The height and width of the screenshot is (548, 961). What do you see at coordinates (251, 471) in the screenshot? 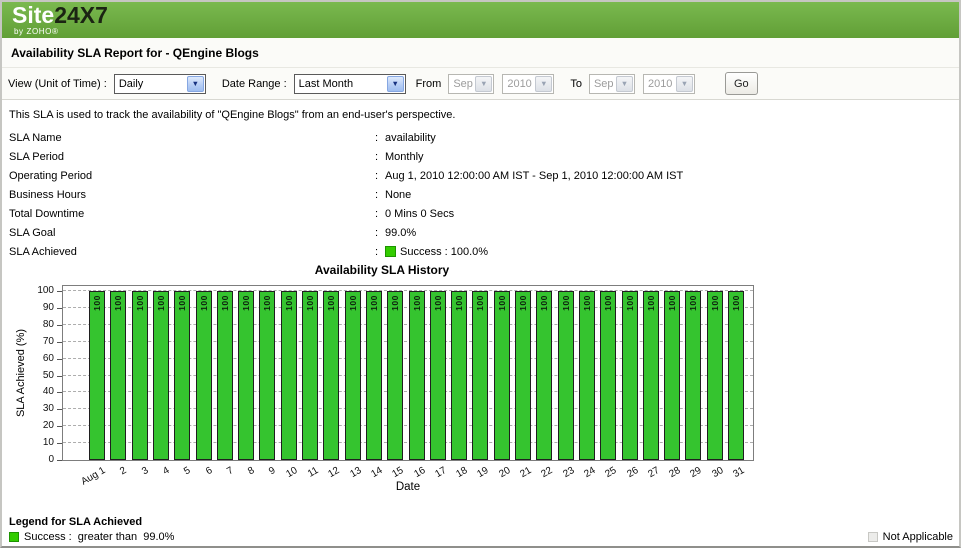
I see `x-tick-label: 8` at bounding box center [251, 471].